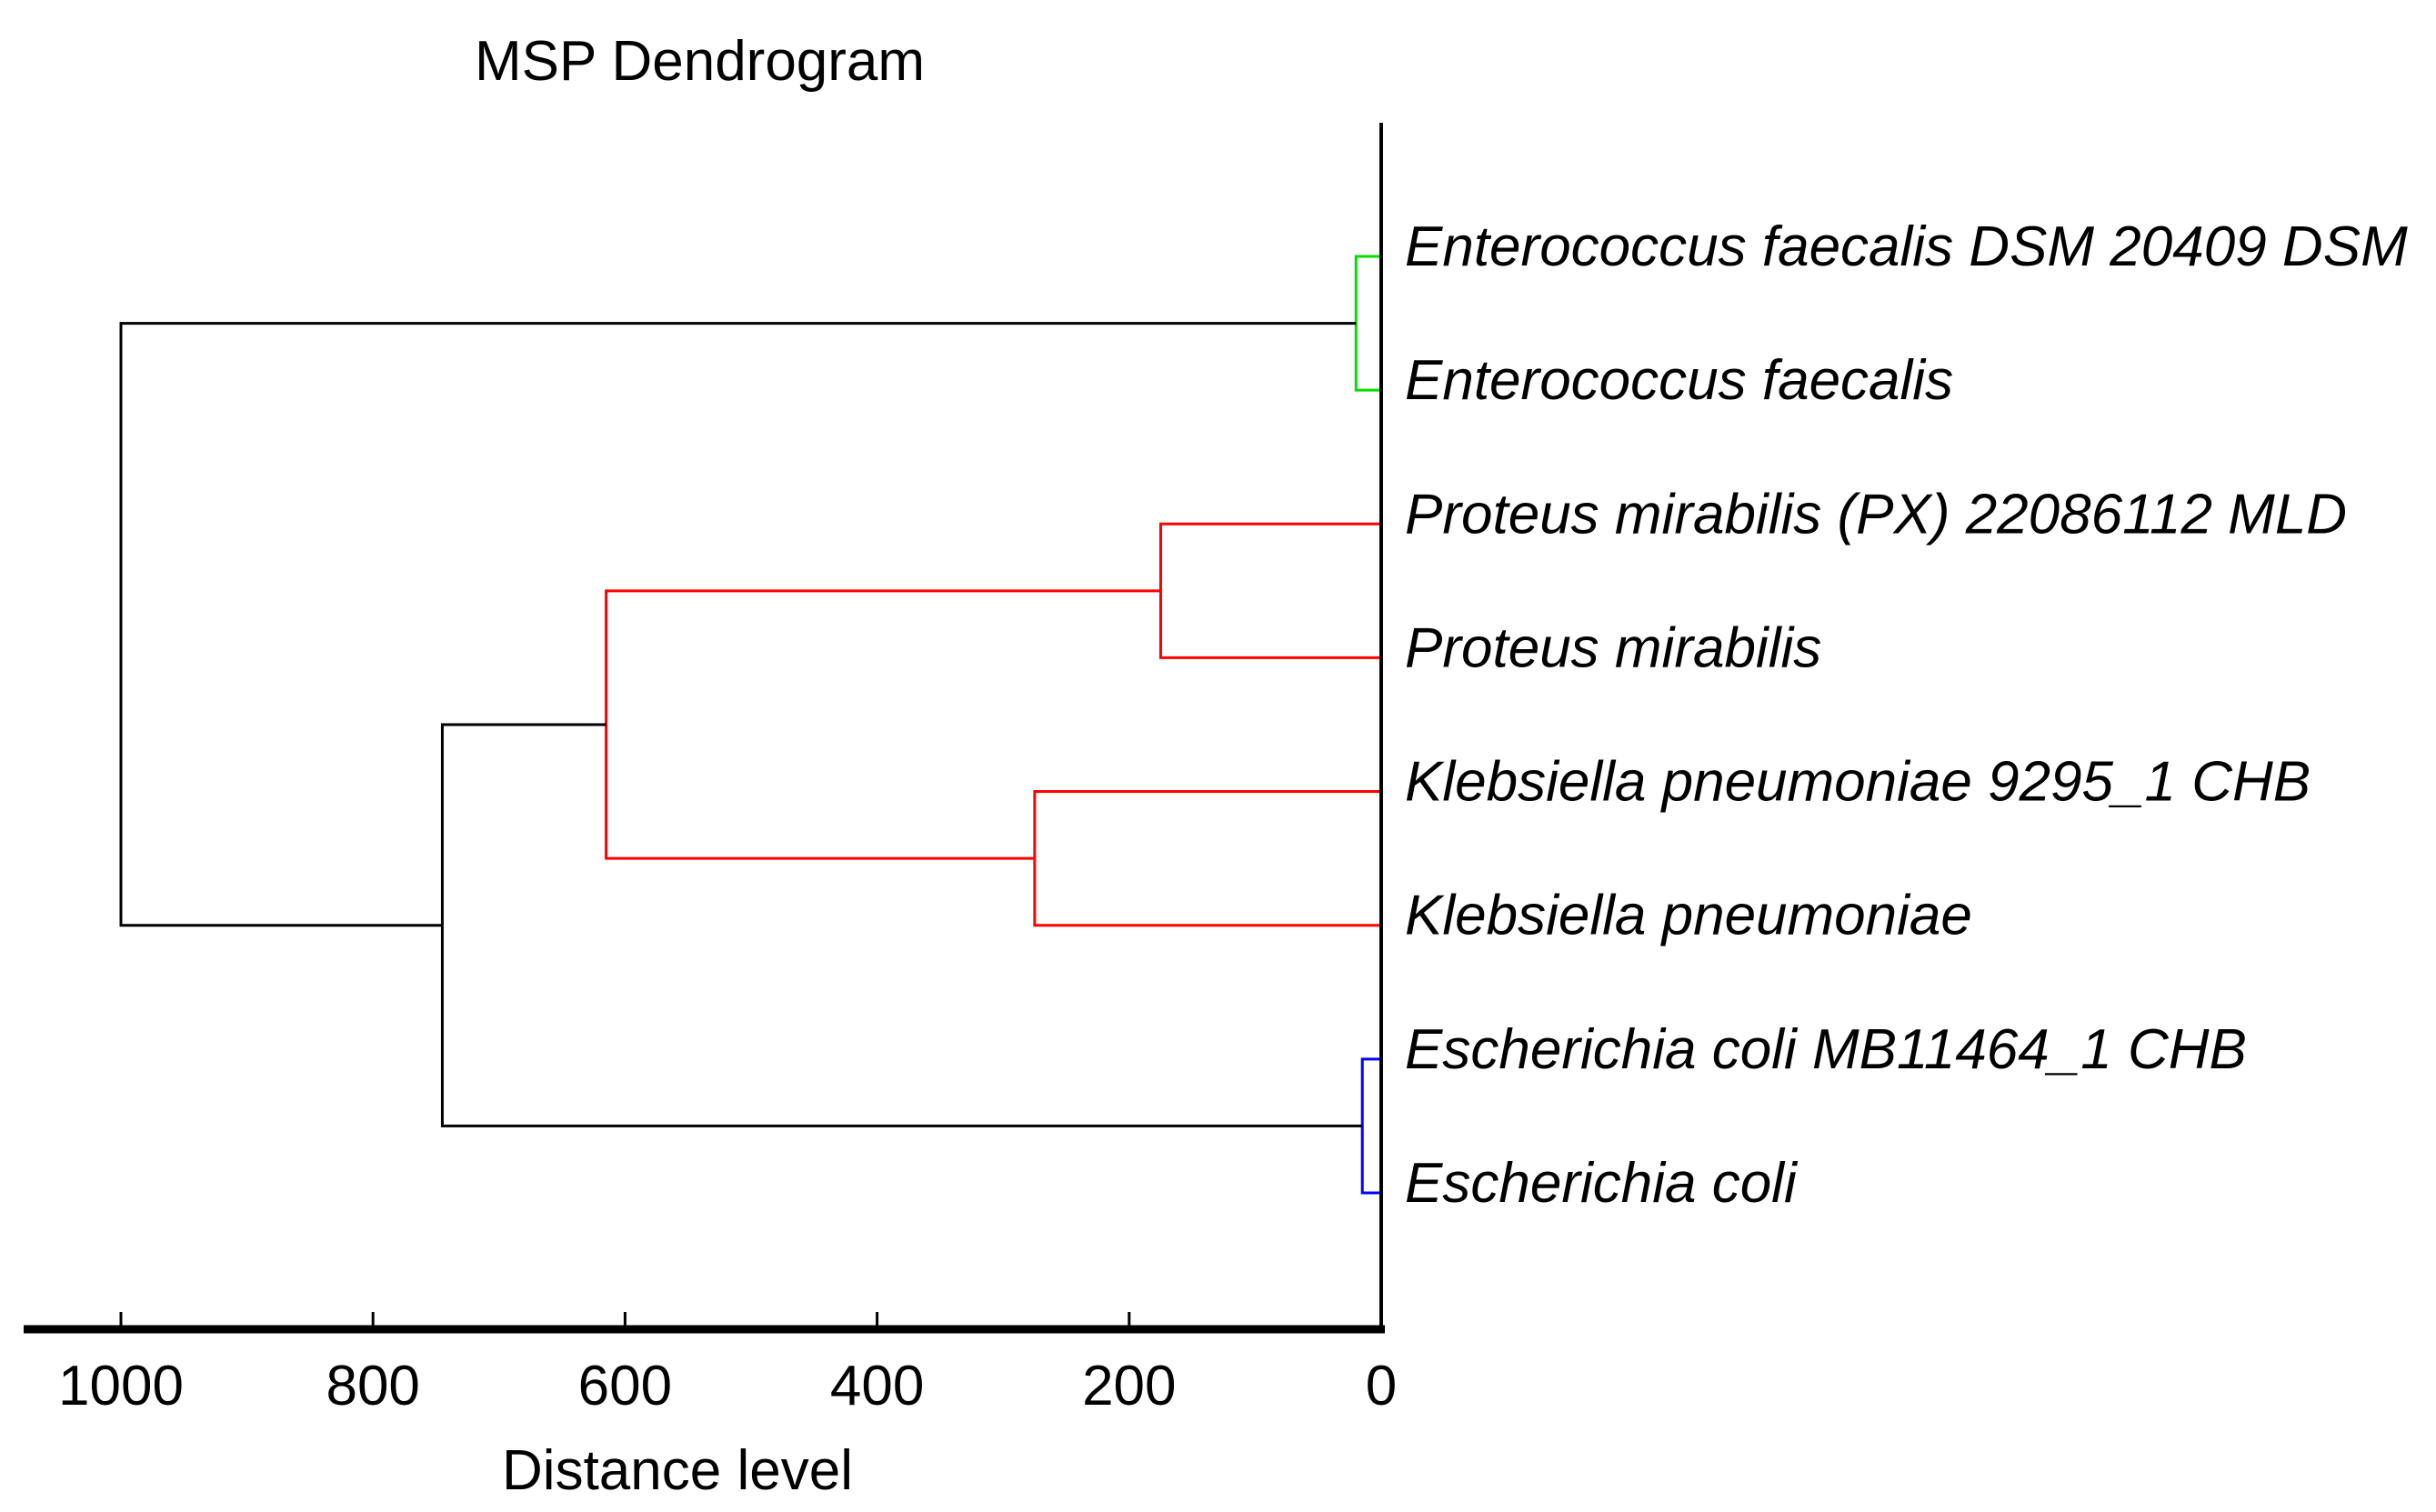 This screenshot has height=1512, width=2436. What do you see at coordinates (1269, 590) in the screenshot?
I see `dendrogram-branch-proteus_pair` at bounding box center [1269, 590].